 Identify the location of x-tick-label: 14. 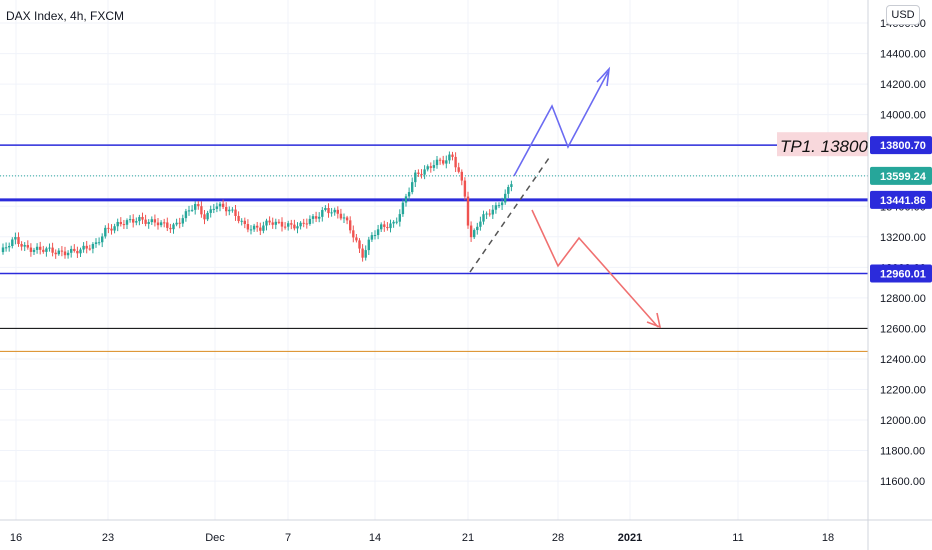
(375, 538).